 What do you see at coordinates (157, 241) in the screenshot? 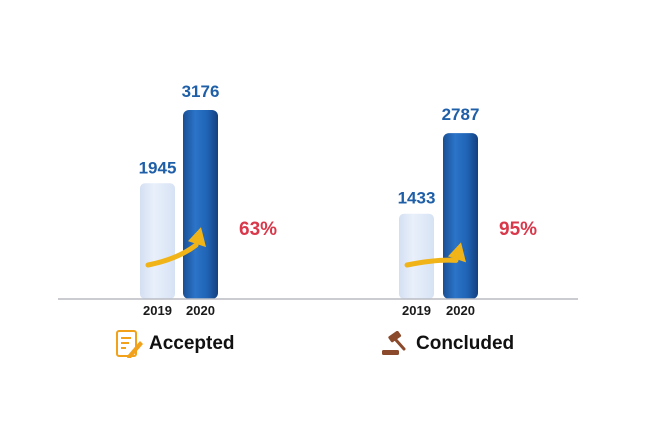
I see `bar-accepted-2019` at bounding box center [157, 241].